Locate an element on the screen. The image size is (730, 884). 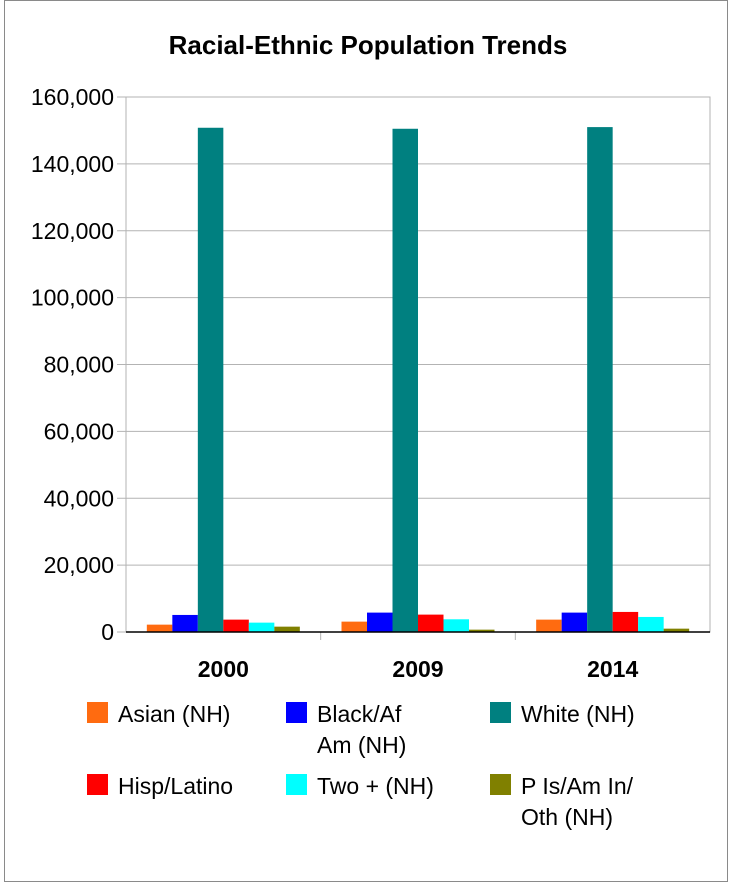
legend-label: Hisp/Latino is located at coordinates (175, 786).